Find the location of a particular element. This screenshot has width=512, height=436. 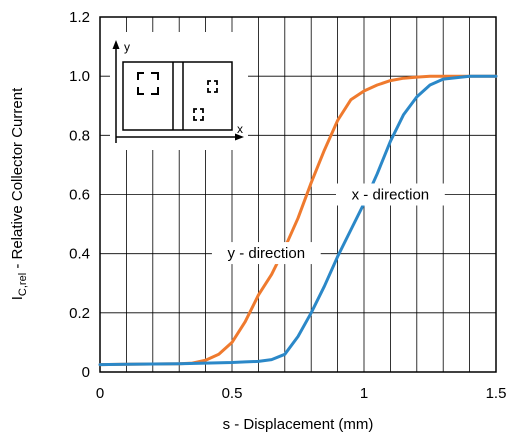

inset-x-arrow-icon is located at coordinates (239, 137).